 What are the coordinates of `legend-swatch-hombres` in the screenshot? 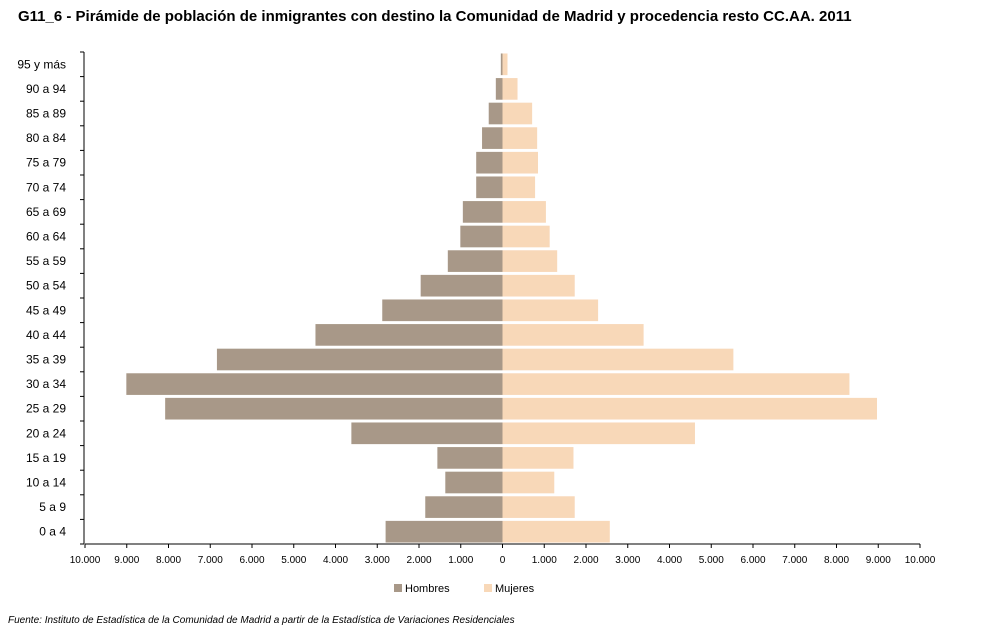 It's located at (398, 588).